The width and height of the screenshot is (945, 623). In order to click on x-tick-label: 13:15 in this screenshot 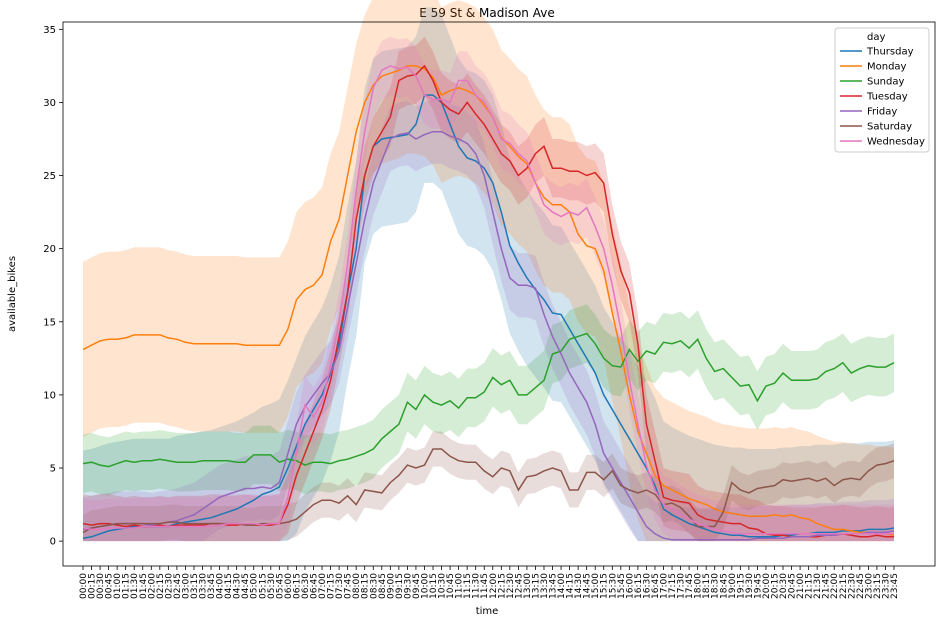, I will do `click(537, 586)`.